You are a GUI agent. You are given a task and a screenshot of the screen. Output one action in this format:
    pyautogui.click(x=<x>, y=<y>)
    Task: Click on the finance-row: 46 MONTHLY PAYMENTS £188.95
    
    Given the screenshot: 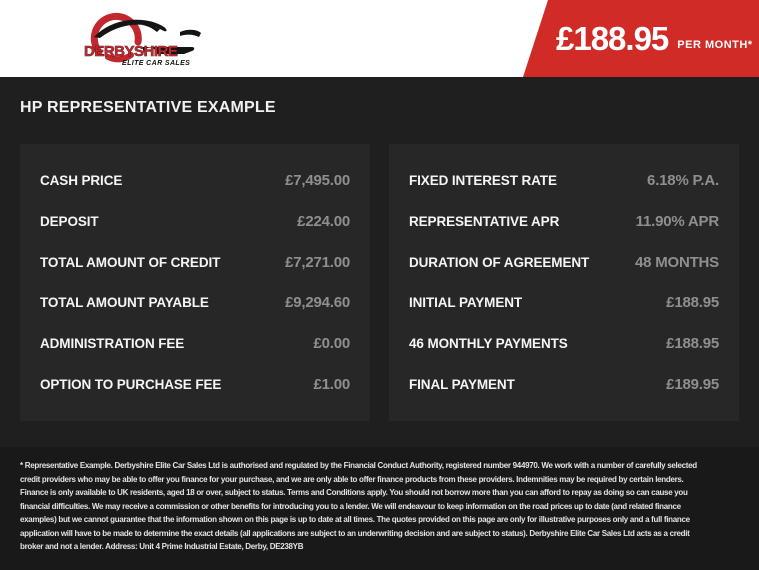 What is the action you would take?
    pyautogui.click(x=564, y=343)
    